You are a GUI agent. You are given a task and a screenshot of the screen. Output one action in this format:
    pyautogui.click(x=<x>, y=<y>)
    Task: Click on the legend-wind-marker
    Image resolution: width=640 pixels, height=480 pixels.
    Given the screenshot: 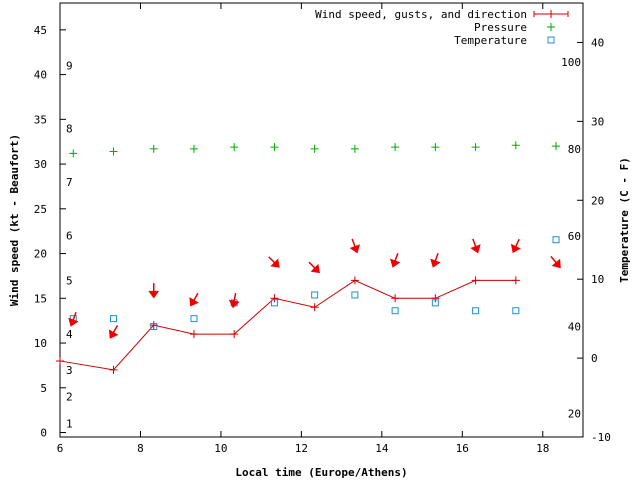 What is the action you would take?
    pyautogui.click(x=551, y=14)
    